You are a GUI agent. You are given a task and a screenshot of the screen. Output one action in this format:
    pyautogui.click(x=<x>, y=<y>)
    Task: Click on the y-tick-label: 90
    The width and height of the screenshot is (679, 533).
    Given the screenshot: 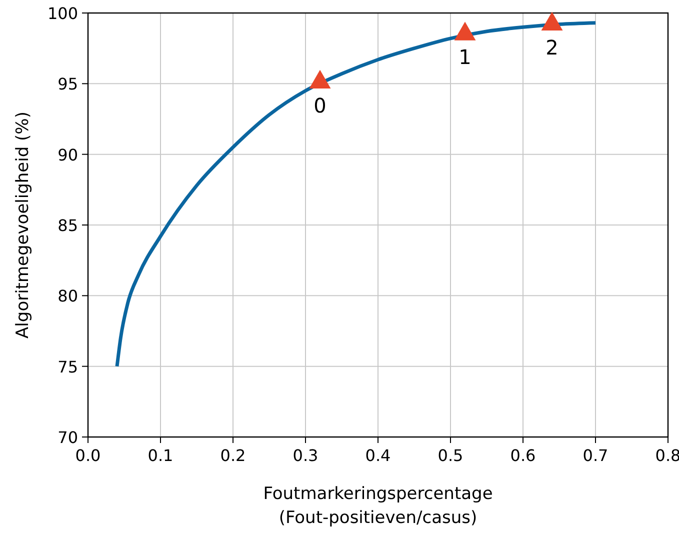 What is the action you would take?
    pyautogui.click(x=68, y=154)
    